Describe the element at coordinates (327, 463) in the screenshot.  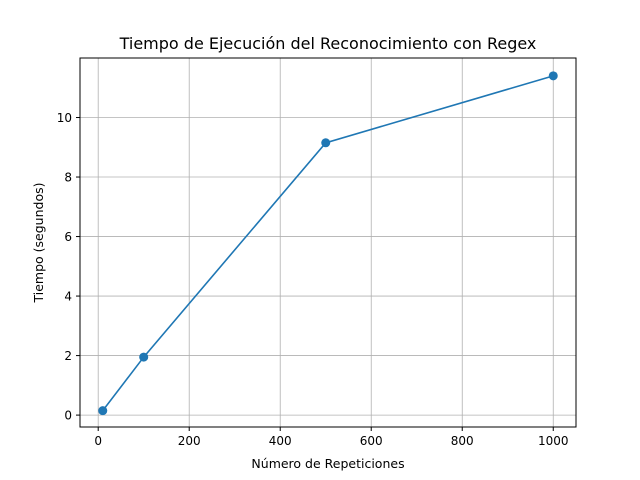
I see `x-axis-label: Número de Repeticiones` at that location.